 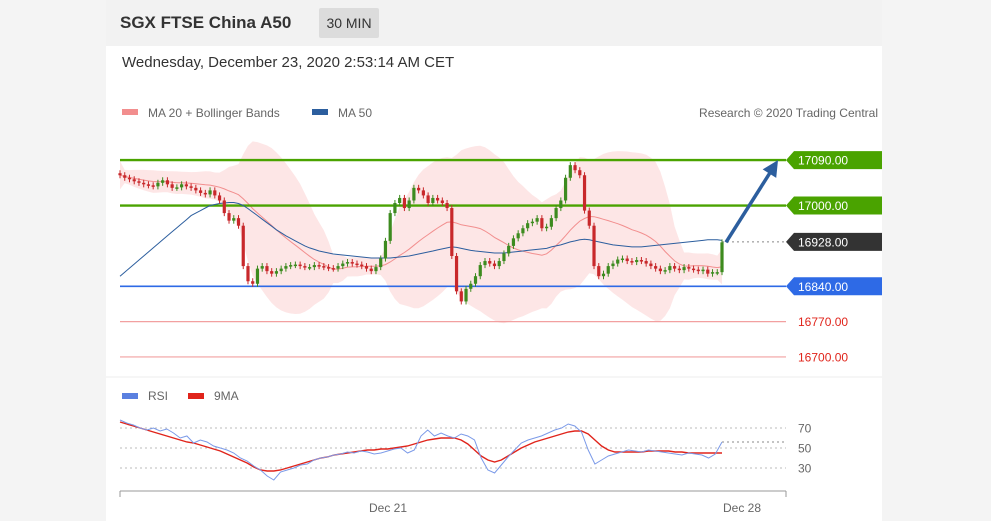 I want to click on ma20-line, so click(x=421, y=222).